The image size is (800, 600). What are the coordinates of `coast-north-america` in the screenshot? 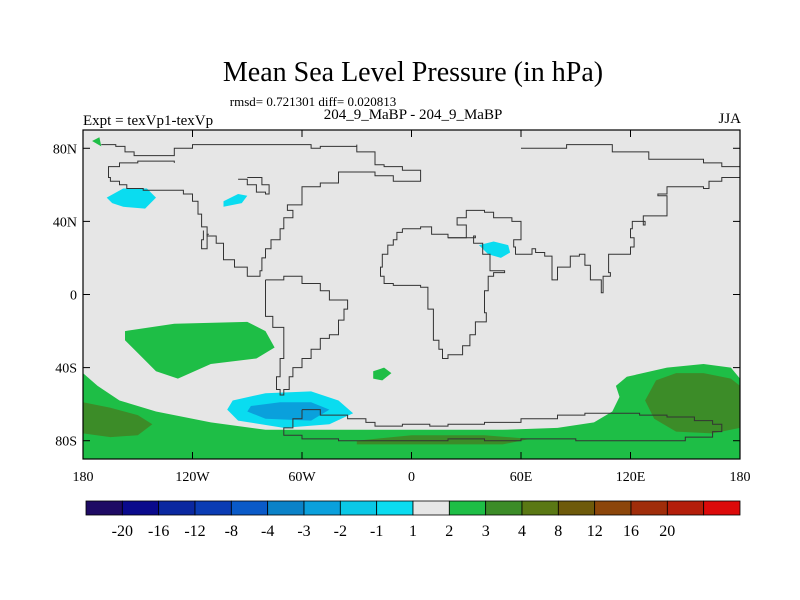 It's located at (261, 210).